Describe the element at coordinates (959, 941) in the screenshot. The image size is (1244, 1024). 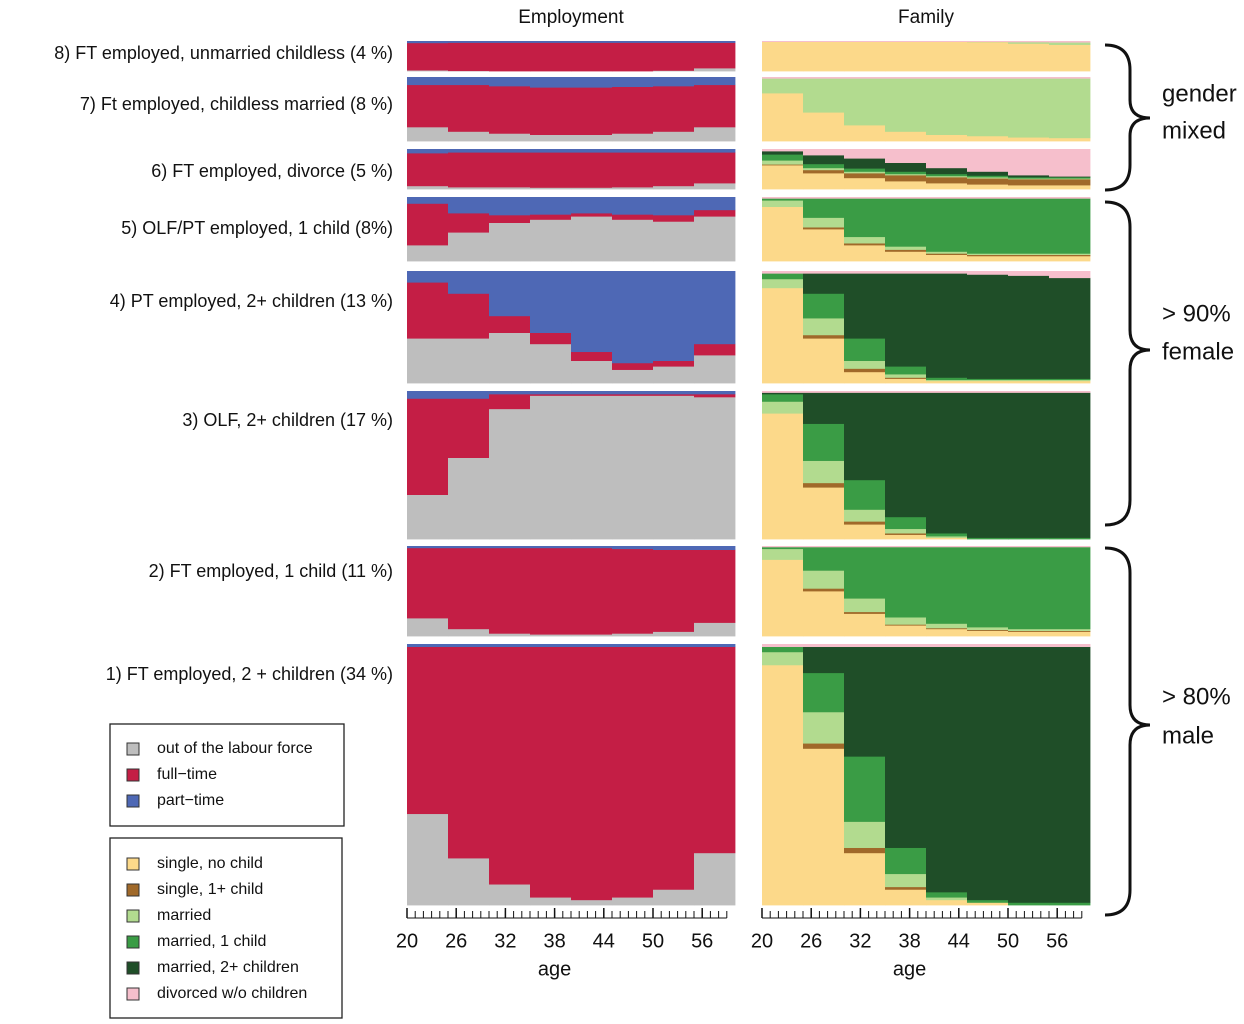
I see `x-tick-label: 44` at that location.